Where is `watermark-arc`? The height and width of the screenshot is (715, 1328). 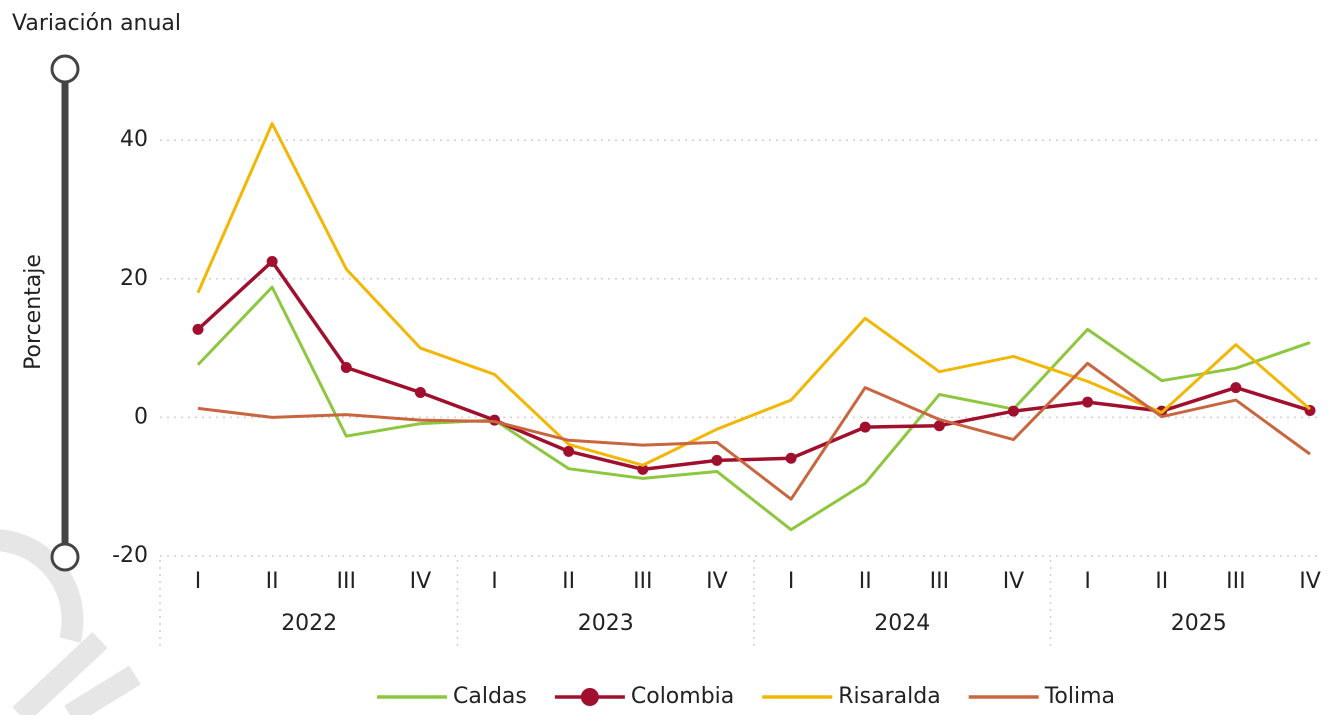 watermark-arc is located at coordinates (42, 586).